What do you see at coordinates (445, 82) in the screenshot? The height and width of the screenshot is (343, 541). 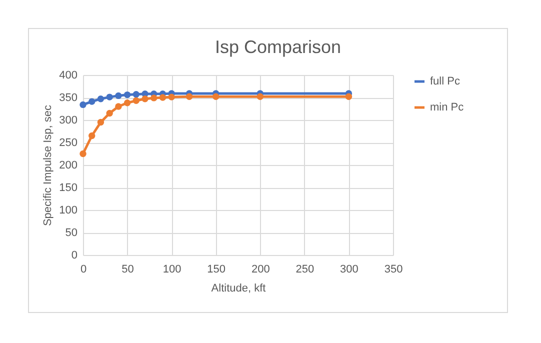 I see `legend-label: full Pc` at bounding box center [445, 82].